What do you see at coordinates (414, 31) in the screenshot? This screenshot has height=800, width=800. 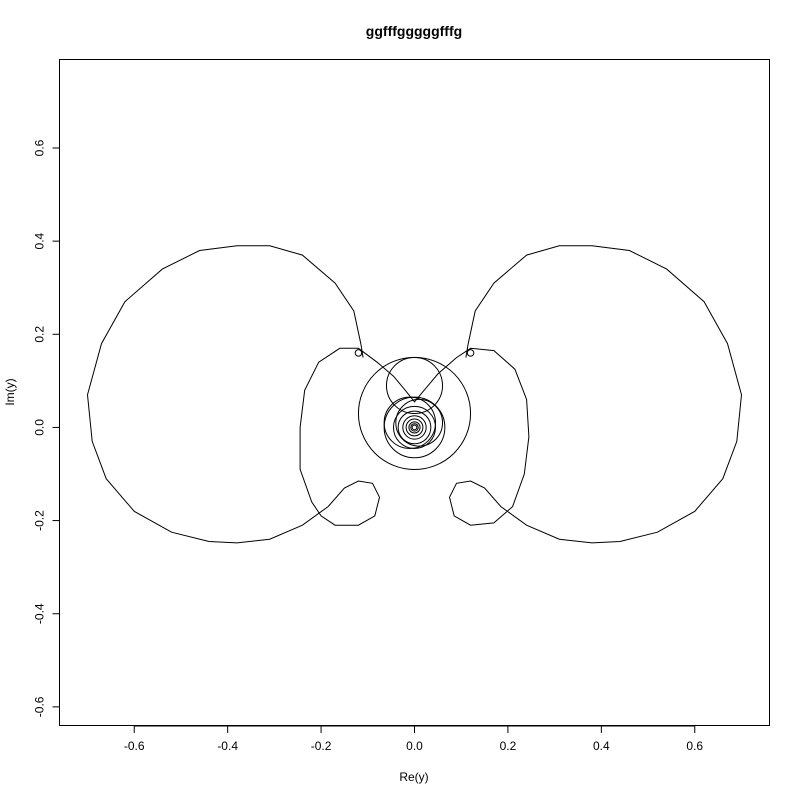 I see `chart-title: ggfffgggggfffg` at bounding box center [414, 31].